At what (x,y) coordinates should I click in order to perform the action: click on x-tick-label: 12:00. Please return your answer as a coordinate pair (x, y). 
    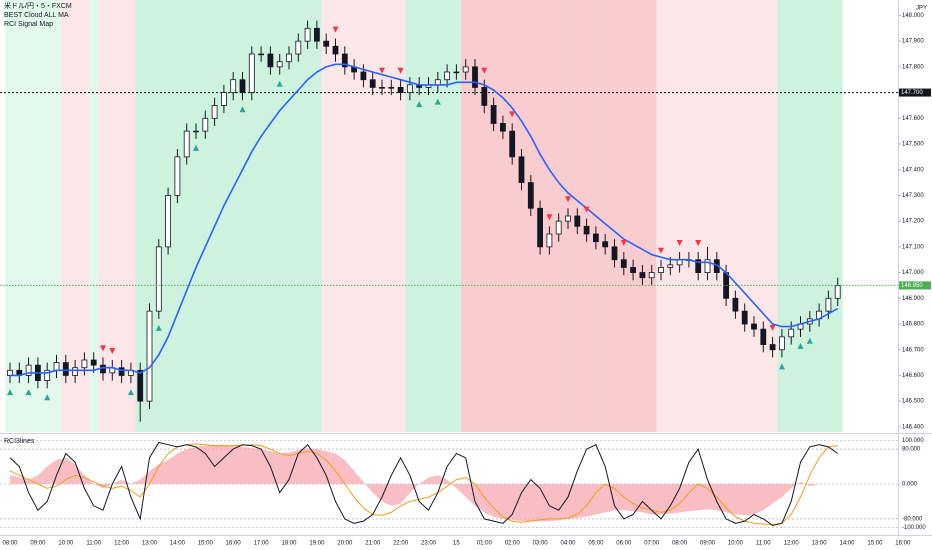
    Looking at the image, I should click on (122, 544).